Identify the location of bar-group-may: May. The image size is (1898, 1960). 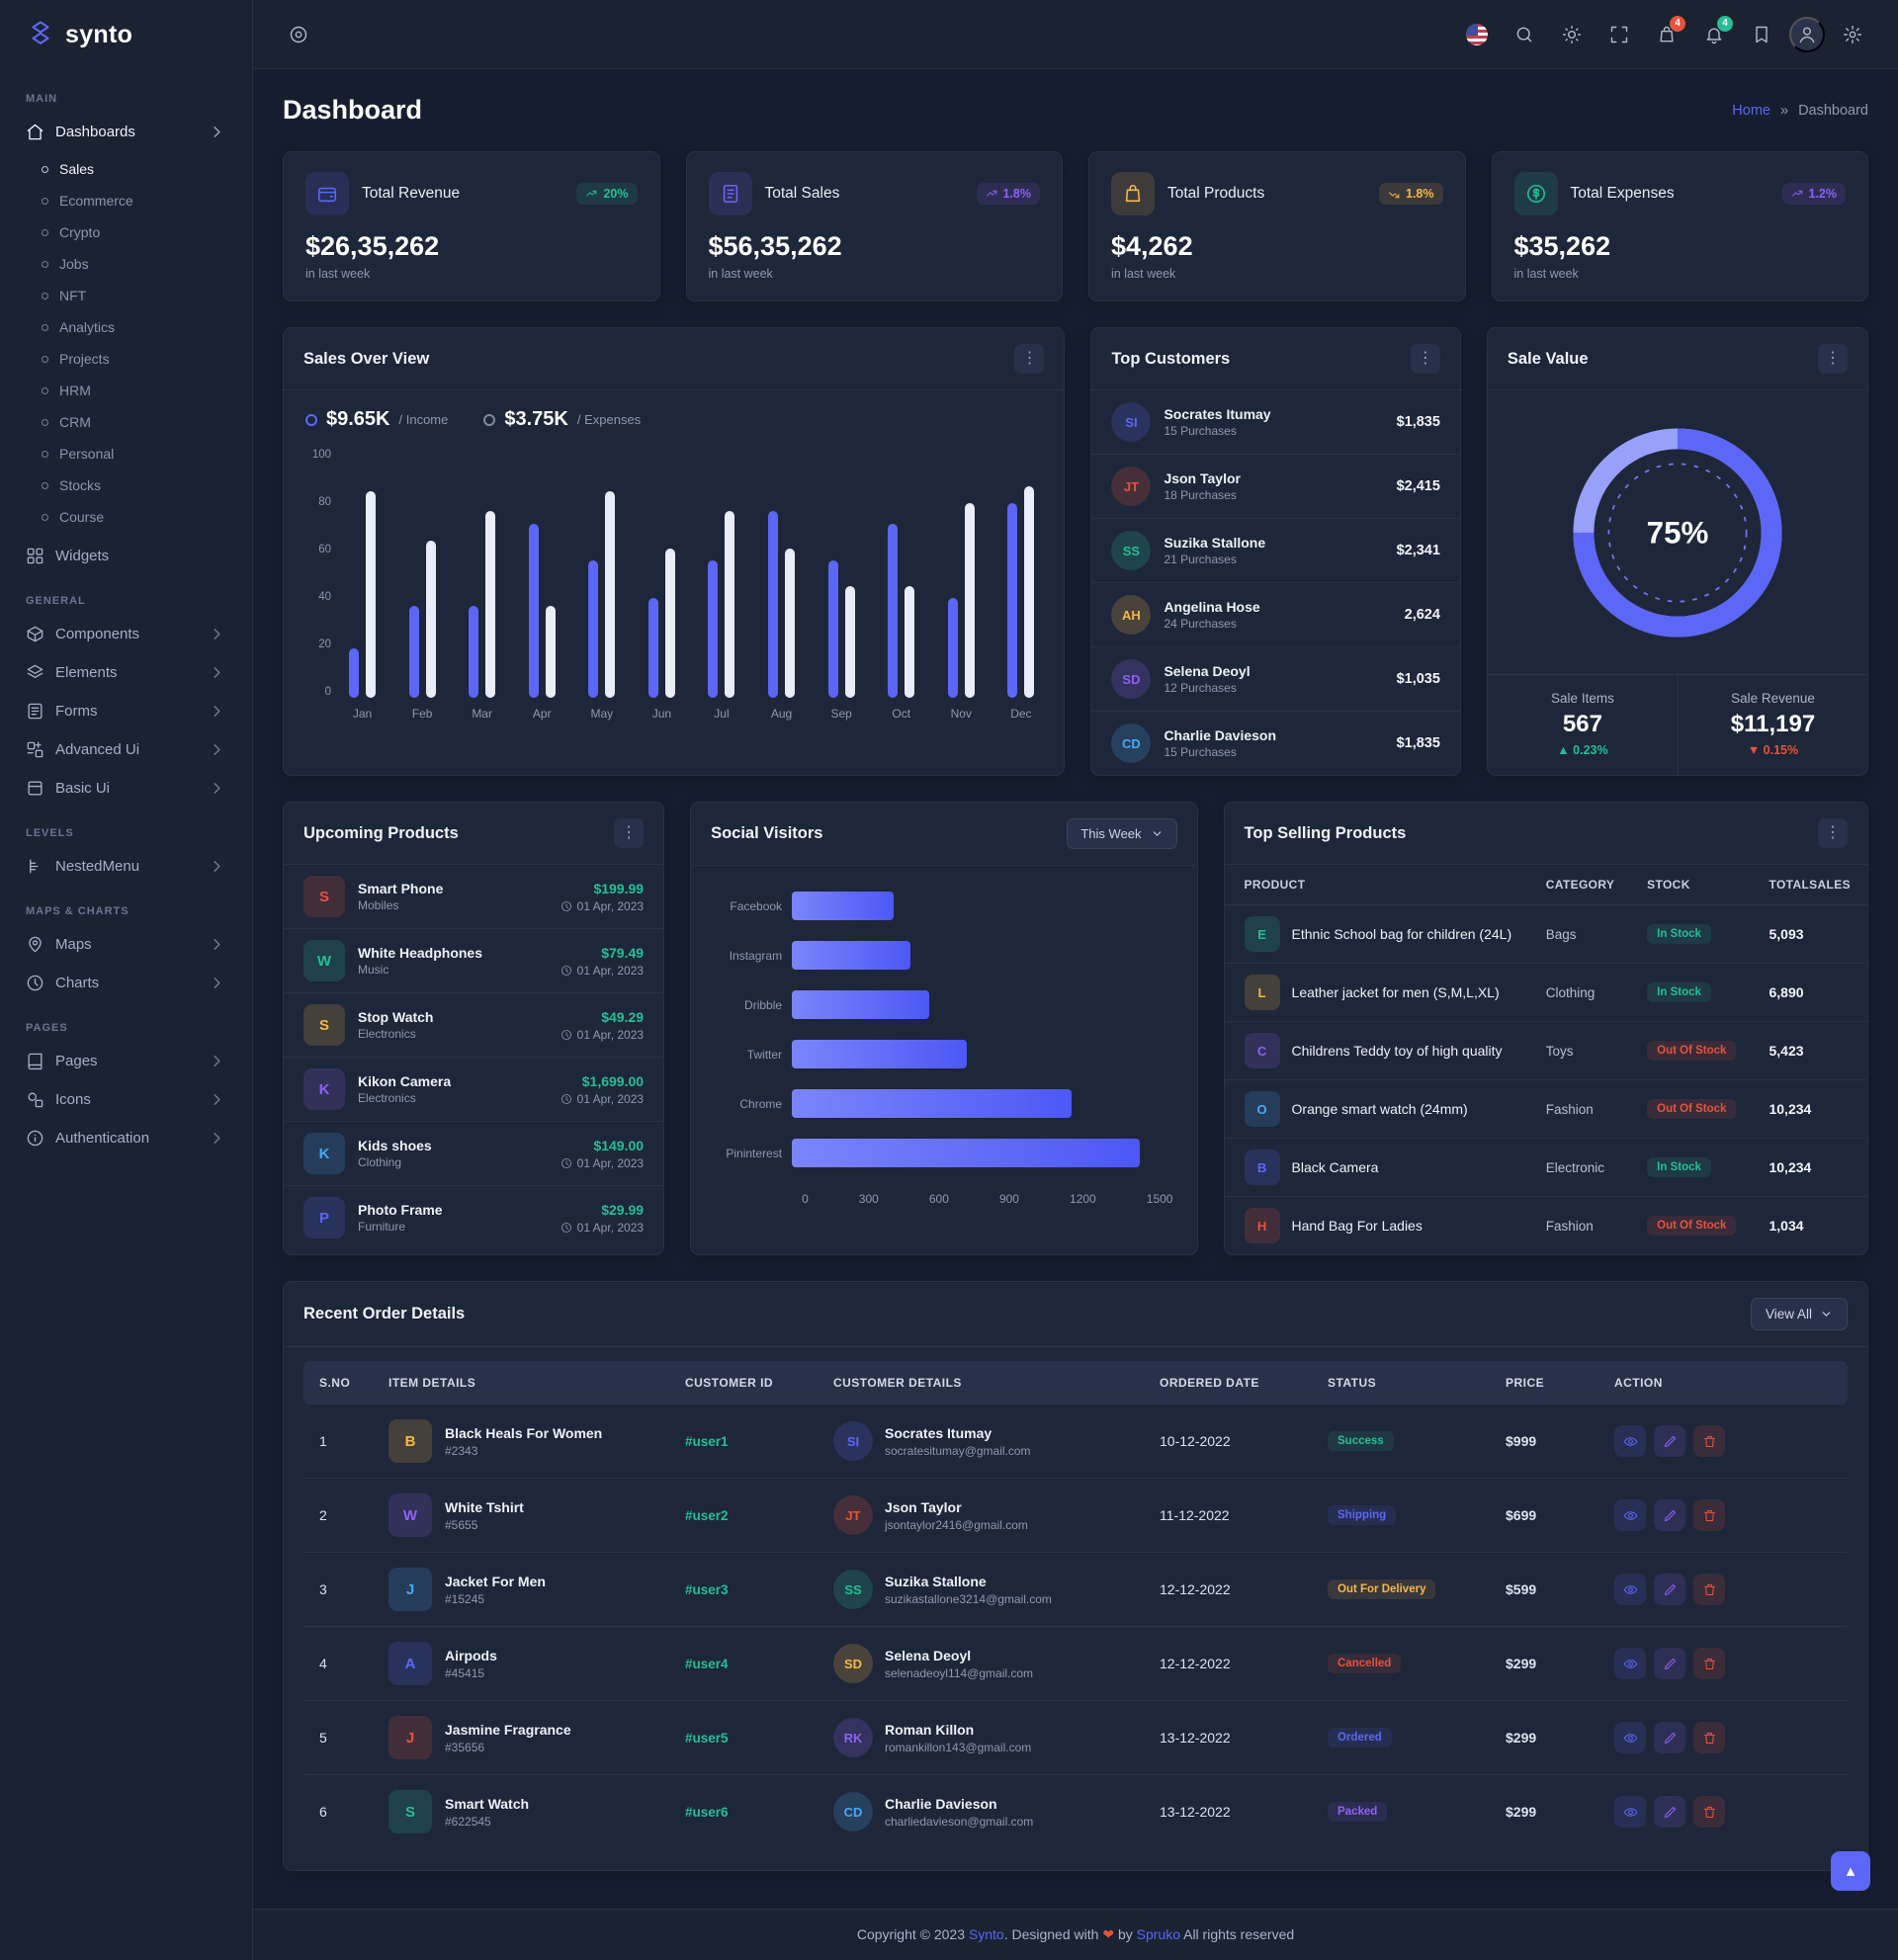
(601, 585).